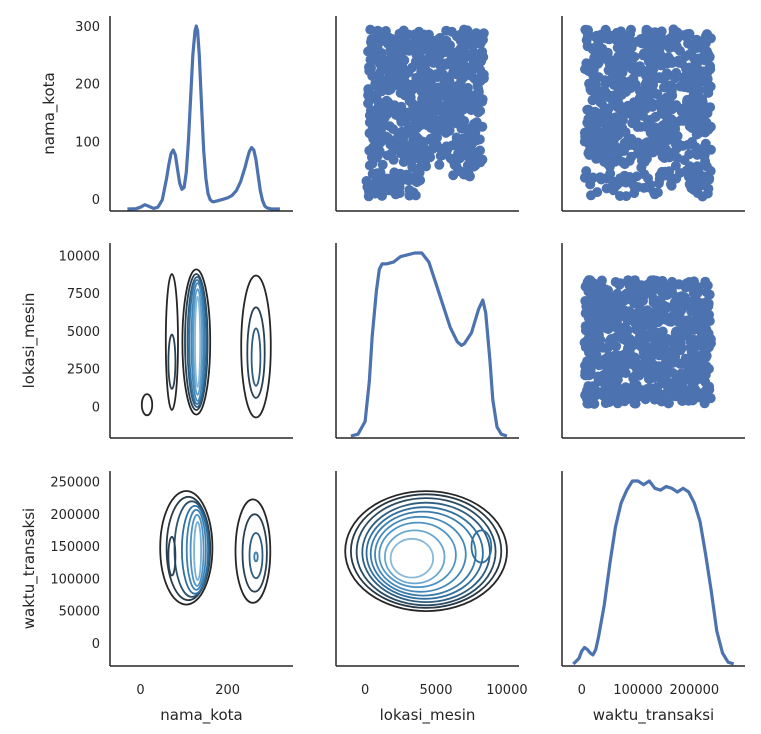 The width and height of the screenshot is (761, 734). Describe the element at coordinates (87, 85) in the screenshot. I see `y-tick-label: 200` at that location.